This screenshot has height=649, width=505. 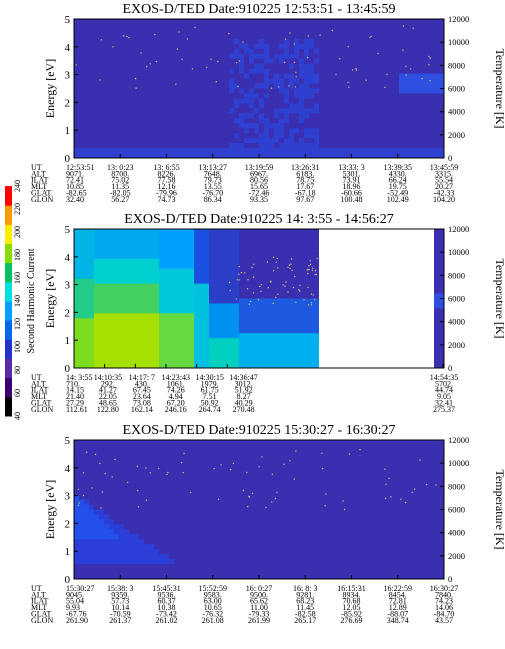 I want to click on orbit-row-name: ILAT, so click(x=39, y=180).